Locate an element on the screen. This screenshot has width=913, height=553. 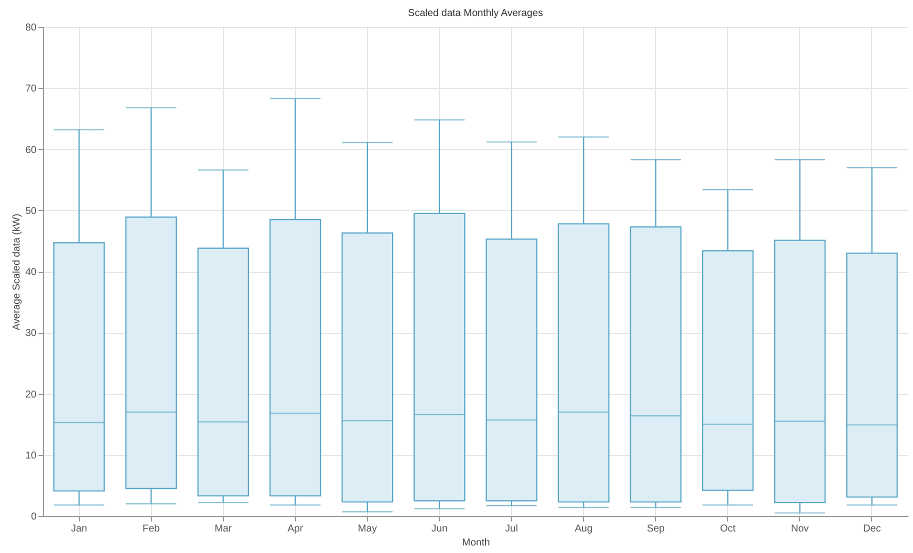
chart-title: Scaled data Monthly Averages is located at coordinates (475, 13).